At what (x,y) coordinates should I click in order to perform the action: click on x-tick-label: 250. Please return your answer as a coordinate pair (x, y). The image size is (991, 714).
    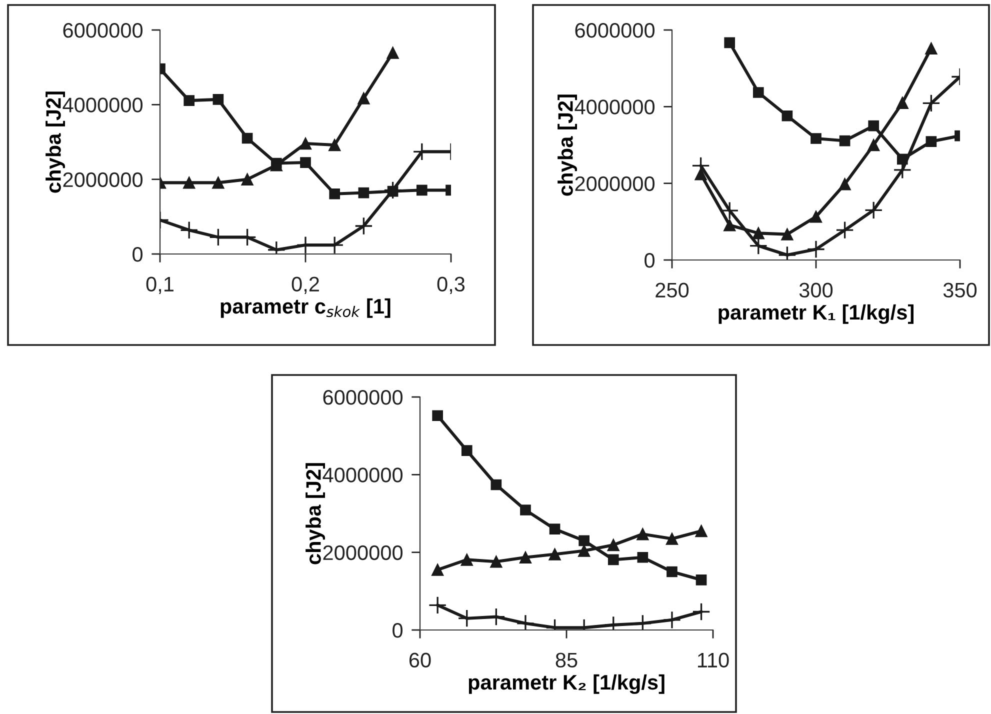
    Looking at the image, I should click on (672, 290).